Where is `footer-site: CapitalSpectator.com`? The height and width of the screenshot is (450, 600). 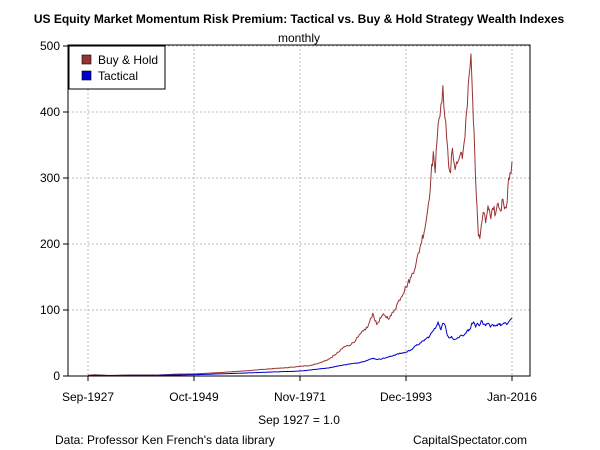 footer-site: CapitalSpectator.com is located at coordinates (470, 440).